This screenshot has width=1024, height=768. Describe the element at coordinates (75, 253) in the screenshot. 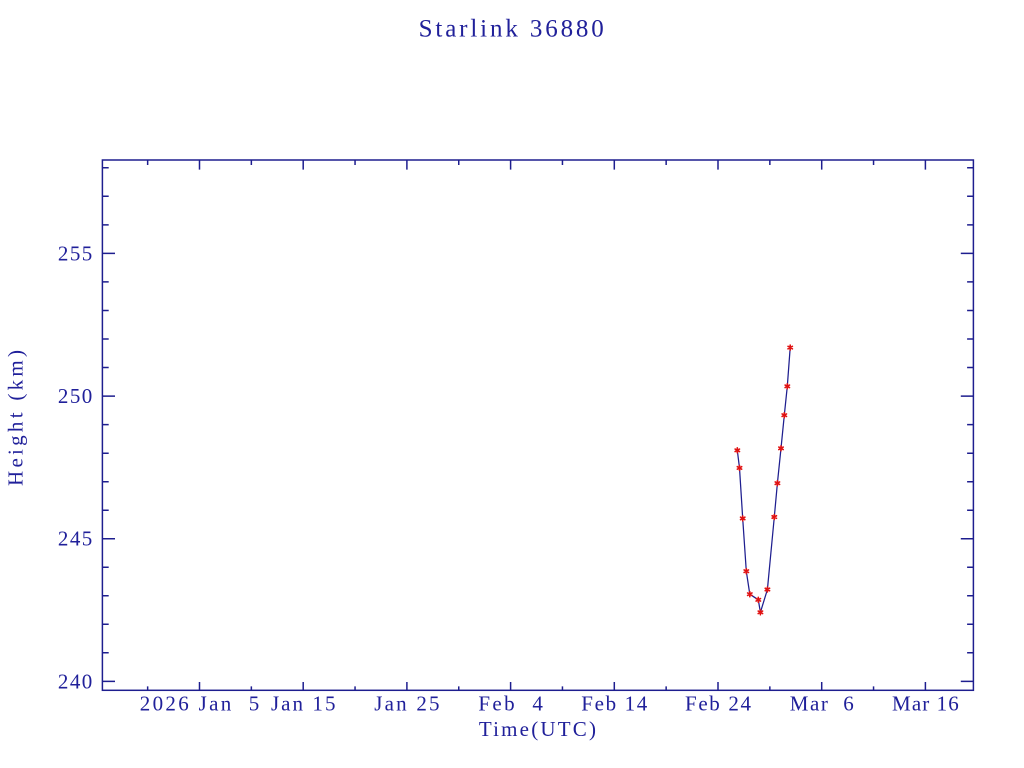

I see `svg-text: 255` at that location.